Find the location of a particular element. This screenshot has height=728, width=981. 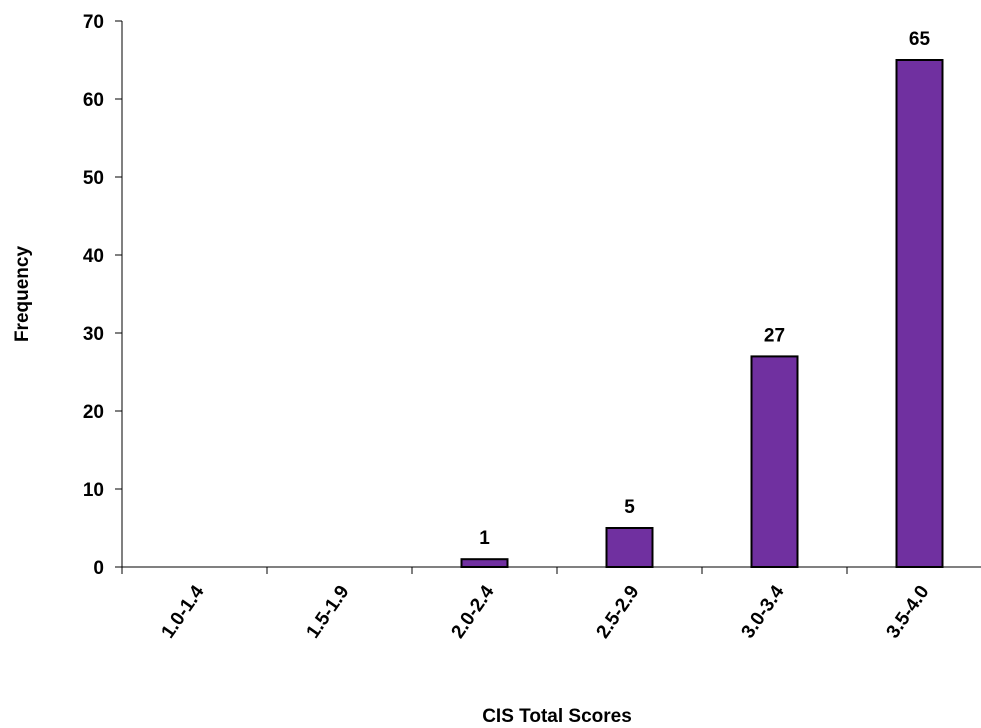

x-tick-label: 2.0-2.4 is located at coordinates (472, 611).